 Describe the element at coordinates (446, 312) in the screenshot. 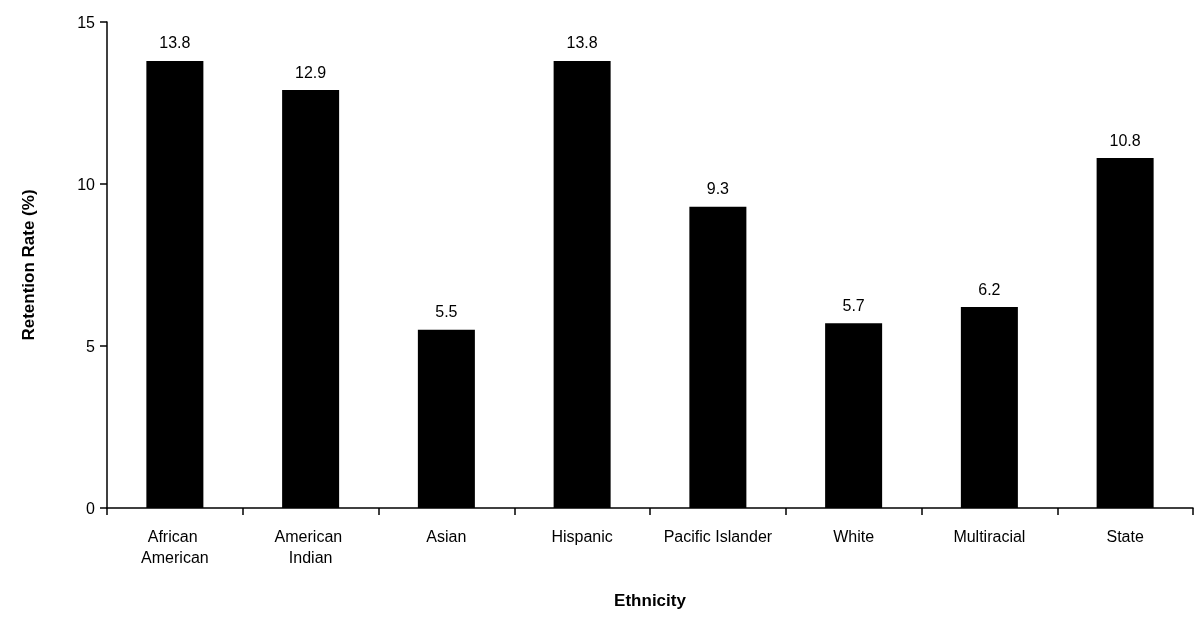

I see `data-label: 5.5` at that location.